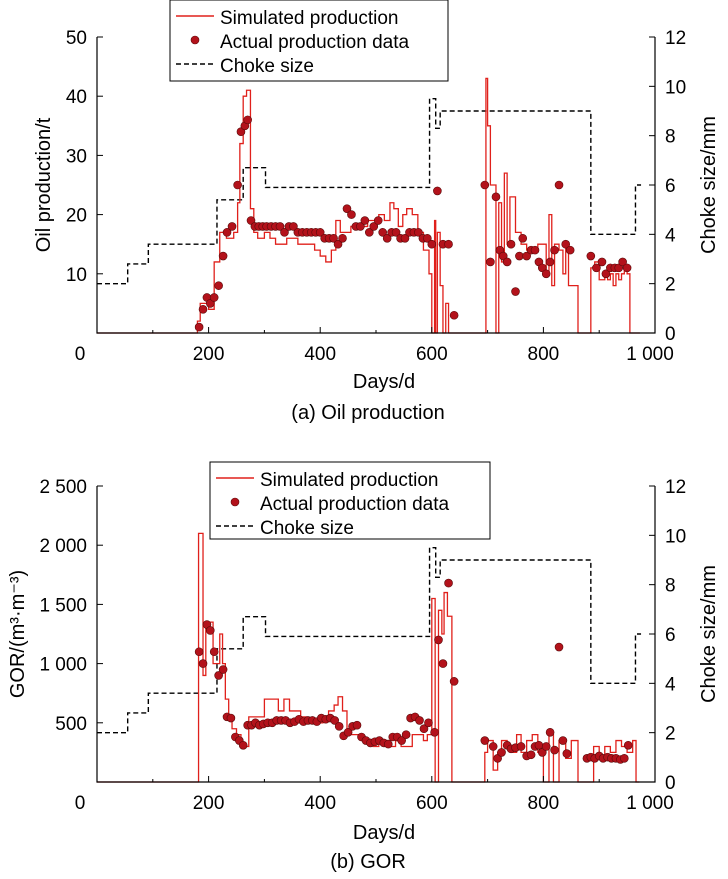 The width and height of the screenshot is (728, 879). Describe the element at coordinates (63, 546) in the screenshot. I see `y-tick-label: 2 000` at that location.